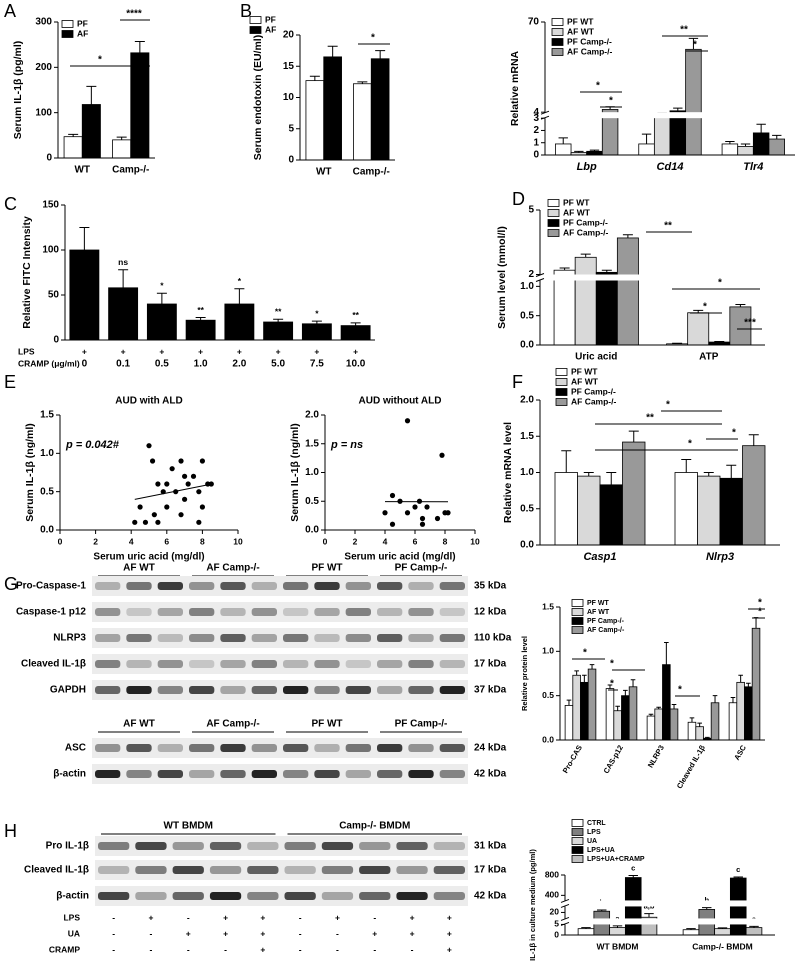 Image resolution: width=800 pixels, height=961 pixels. What do you see at coordinates (166, 541) in the screenshot?
I see `x-tick-label: 6` at bounding box center [166, 541].